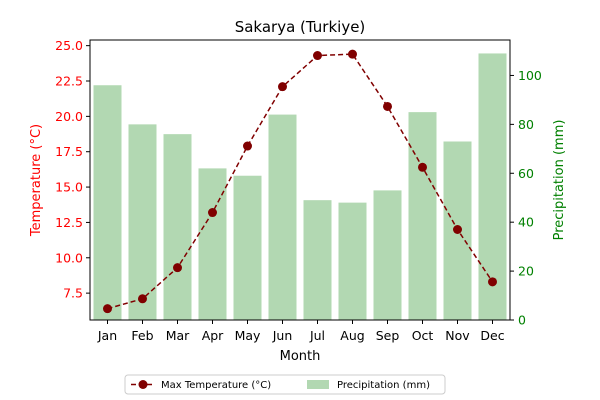  What do you see at coordinates (69, 45) in the screenshot?
I see `left-tick-label: 25.0` at bounding box center [69, 45].